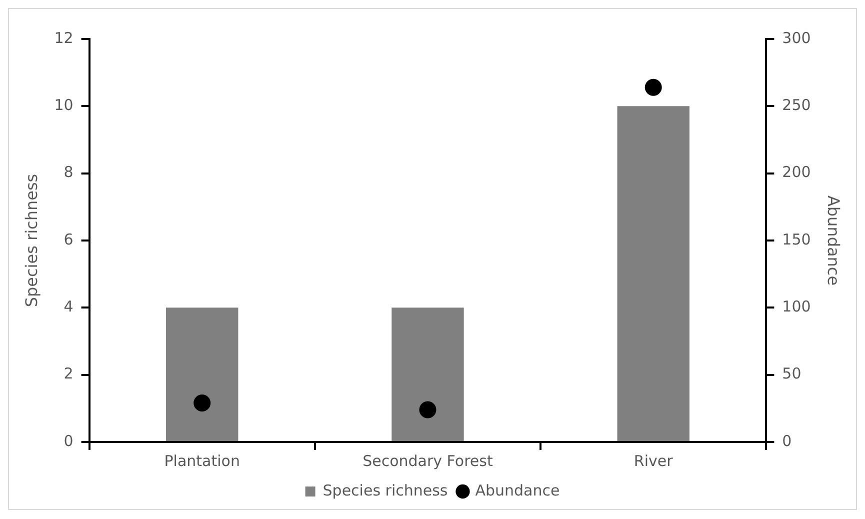  What do you see at coordinates (69, 441) in the screenshot?
I see `y-tick-label: 0` at bounding box center [69, 441].